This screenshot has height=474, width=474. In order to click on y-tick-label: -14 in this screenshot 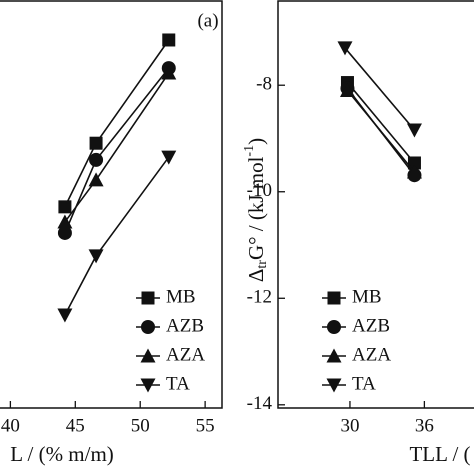, I will do `click(260, 403)`.